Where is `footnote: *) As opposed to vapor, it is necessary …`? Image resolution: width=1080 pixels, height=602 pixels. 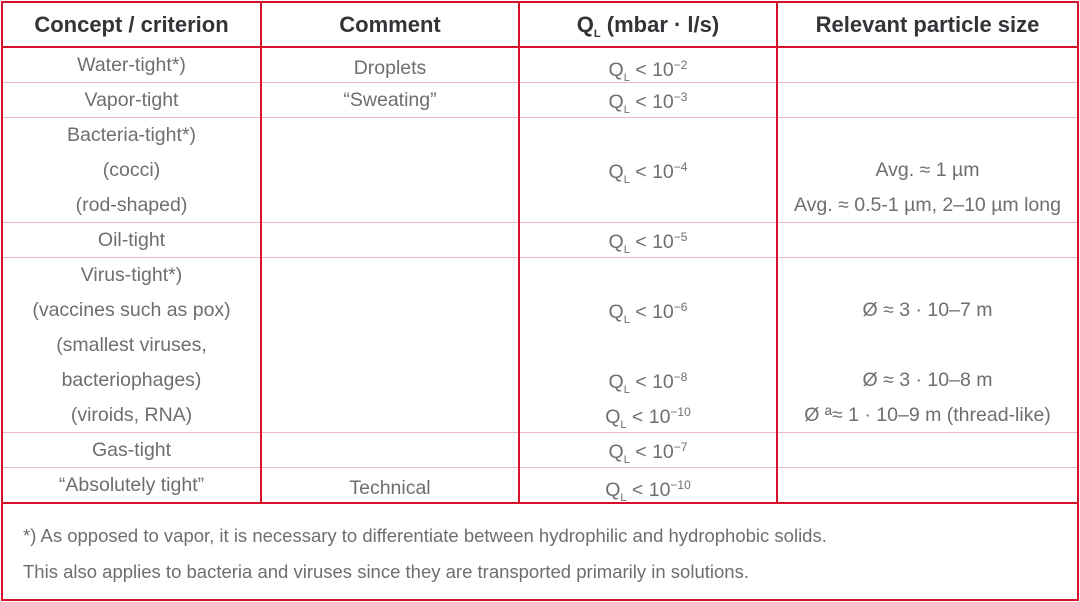
footnote: *) As opposed to vapor, it is necessary … is located at coordinates (425, 554).